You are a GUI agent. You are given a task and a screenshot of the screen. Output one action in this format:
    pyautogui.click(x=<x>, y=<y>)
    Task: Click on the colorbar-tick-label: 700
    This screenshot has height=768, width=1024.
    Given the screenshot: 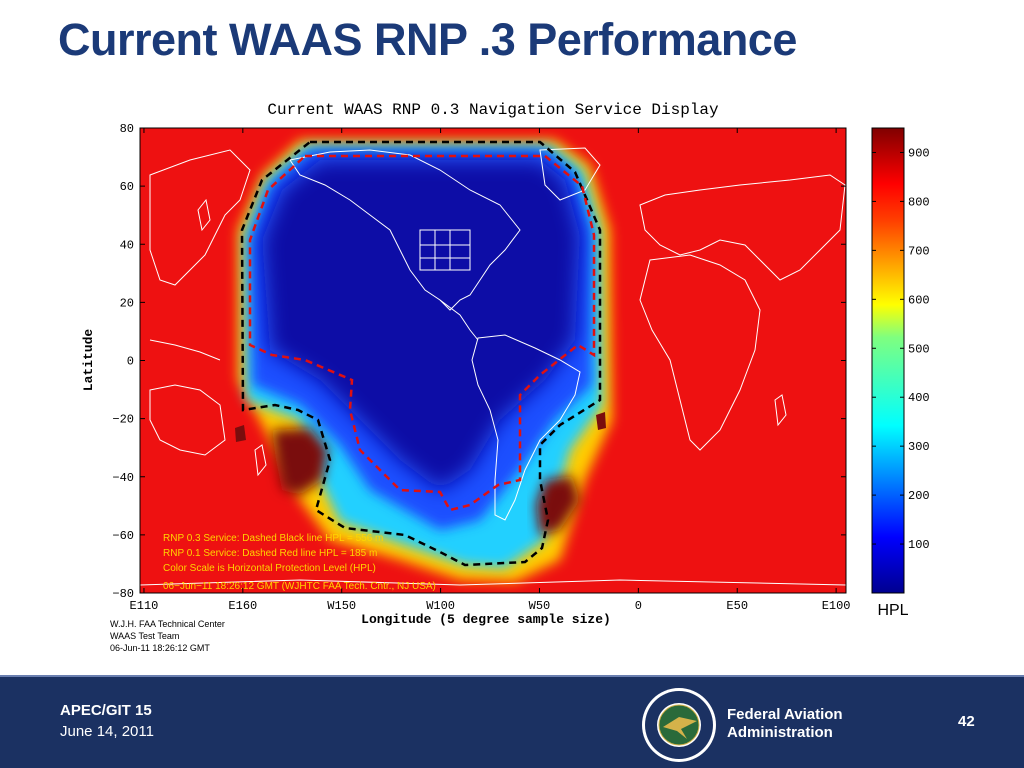 What is the action you would take?
    pyautogui.click(x=919, y=251)
    